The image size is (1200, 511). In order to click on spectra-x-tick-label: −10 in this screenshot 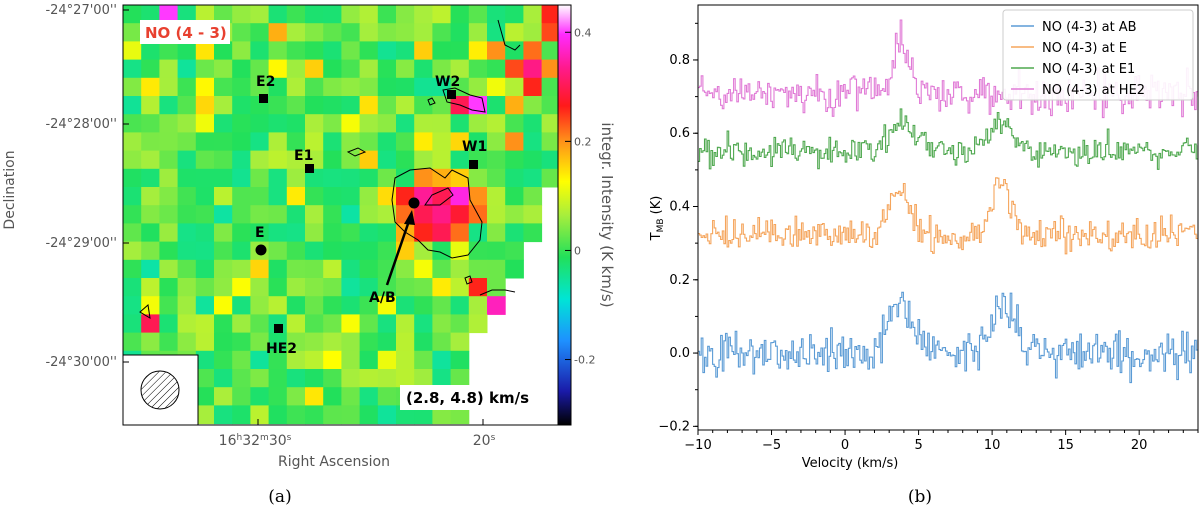, I will do `click(697, 445)`.